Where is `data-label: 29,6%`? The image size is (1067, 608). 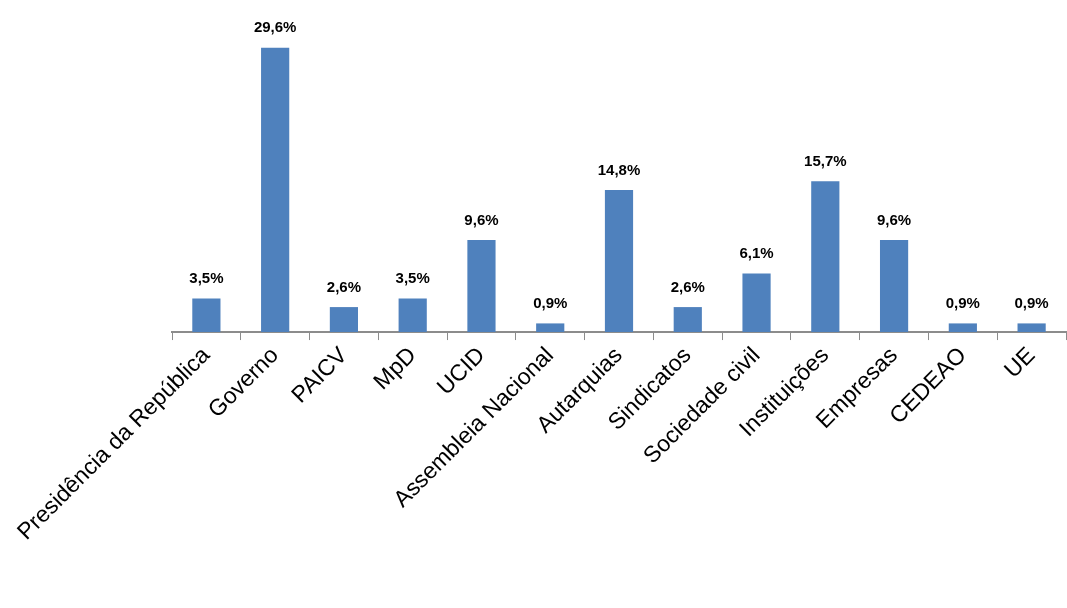 data-label: 29,6% is located at coordinates (275, 27).